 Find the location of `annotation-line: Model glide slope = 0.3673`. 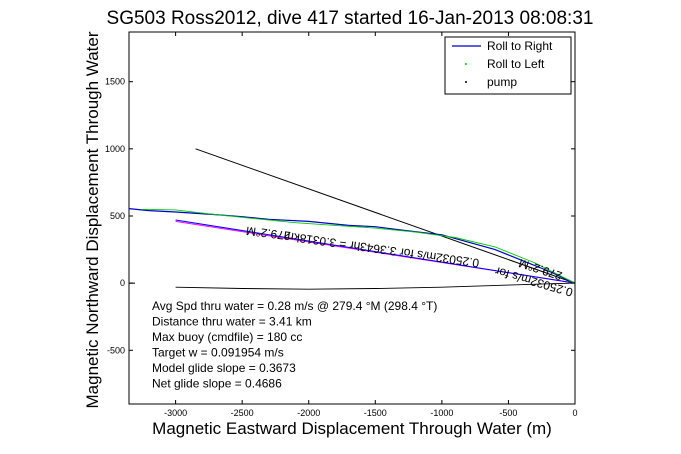

annotation-line: Model glide slope = 0.3673 is located at coordinates (224, 368).